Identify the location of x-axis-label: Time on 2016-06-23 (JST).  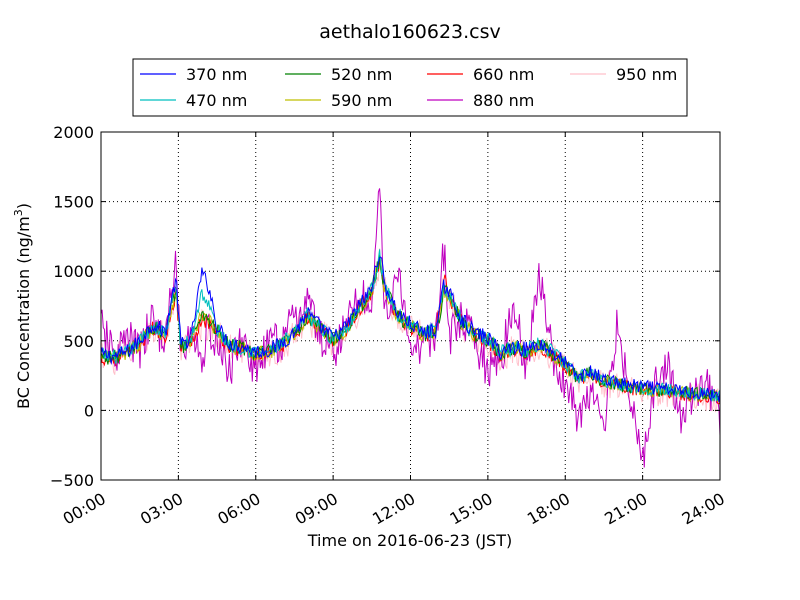
(409, 540).